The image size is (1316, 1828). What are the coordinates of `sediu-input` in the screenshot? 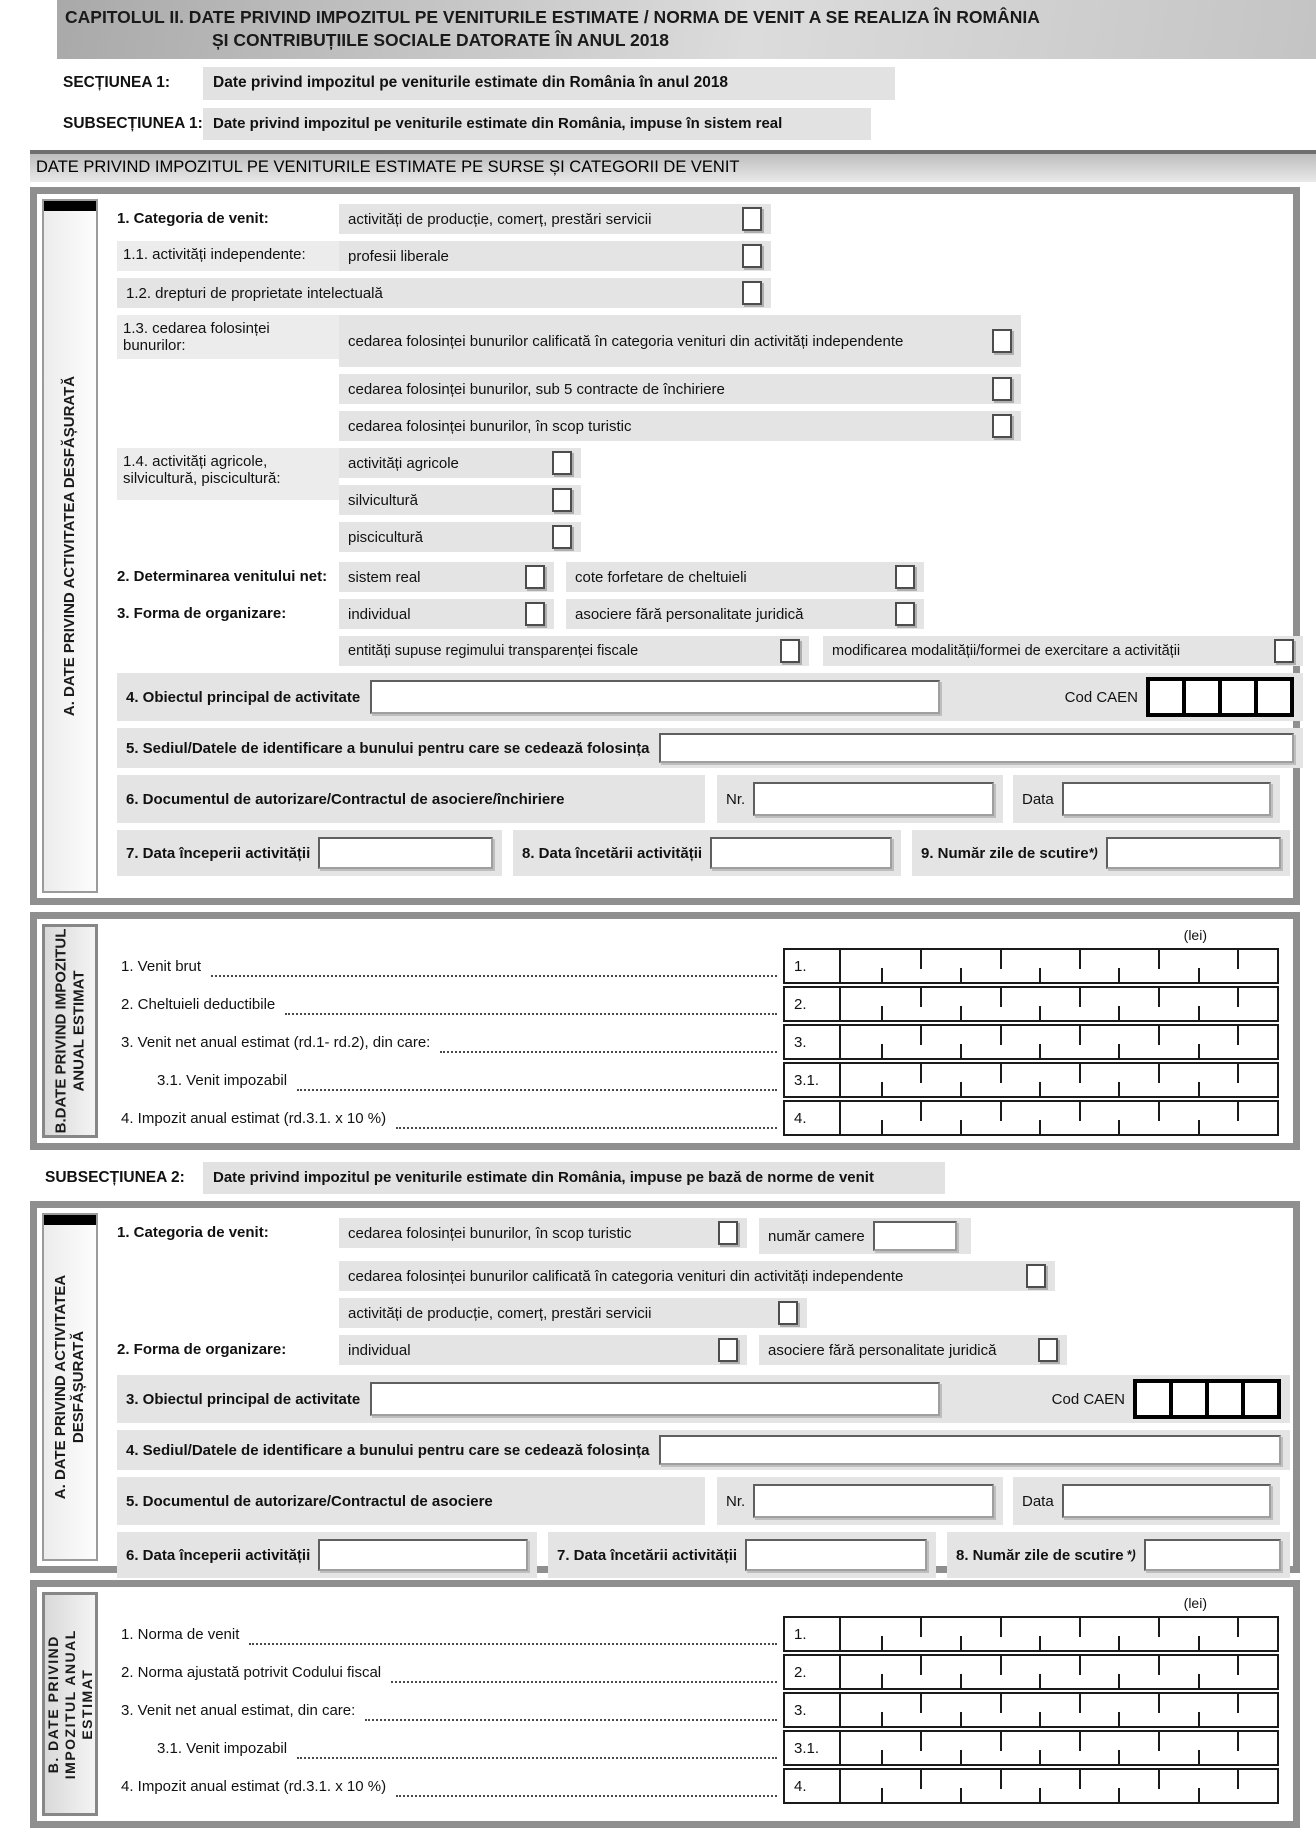 It's located at (976, 748).